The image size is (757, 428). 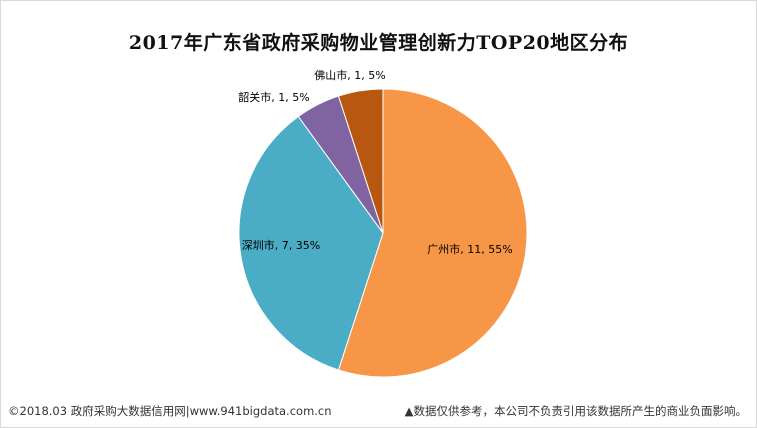 I want to click on pie-label-4: 佛山市, 1, 5%, so click(x=349, y=75).